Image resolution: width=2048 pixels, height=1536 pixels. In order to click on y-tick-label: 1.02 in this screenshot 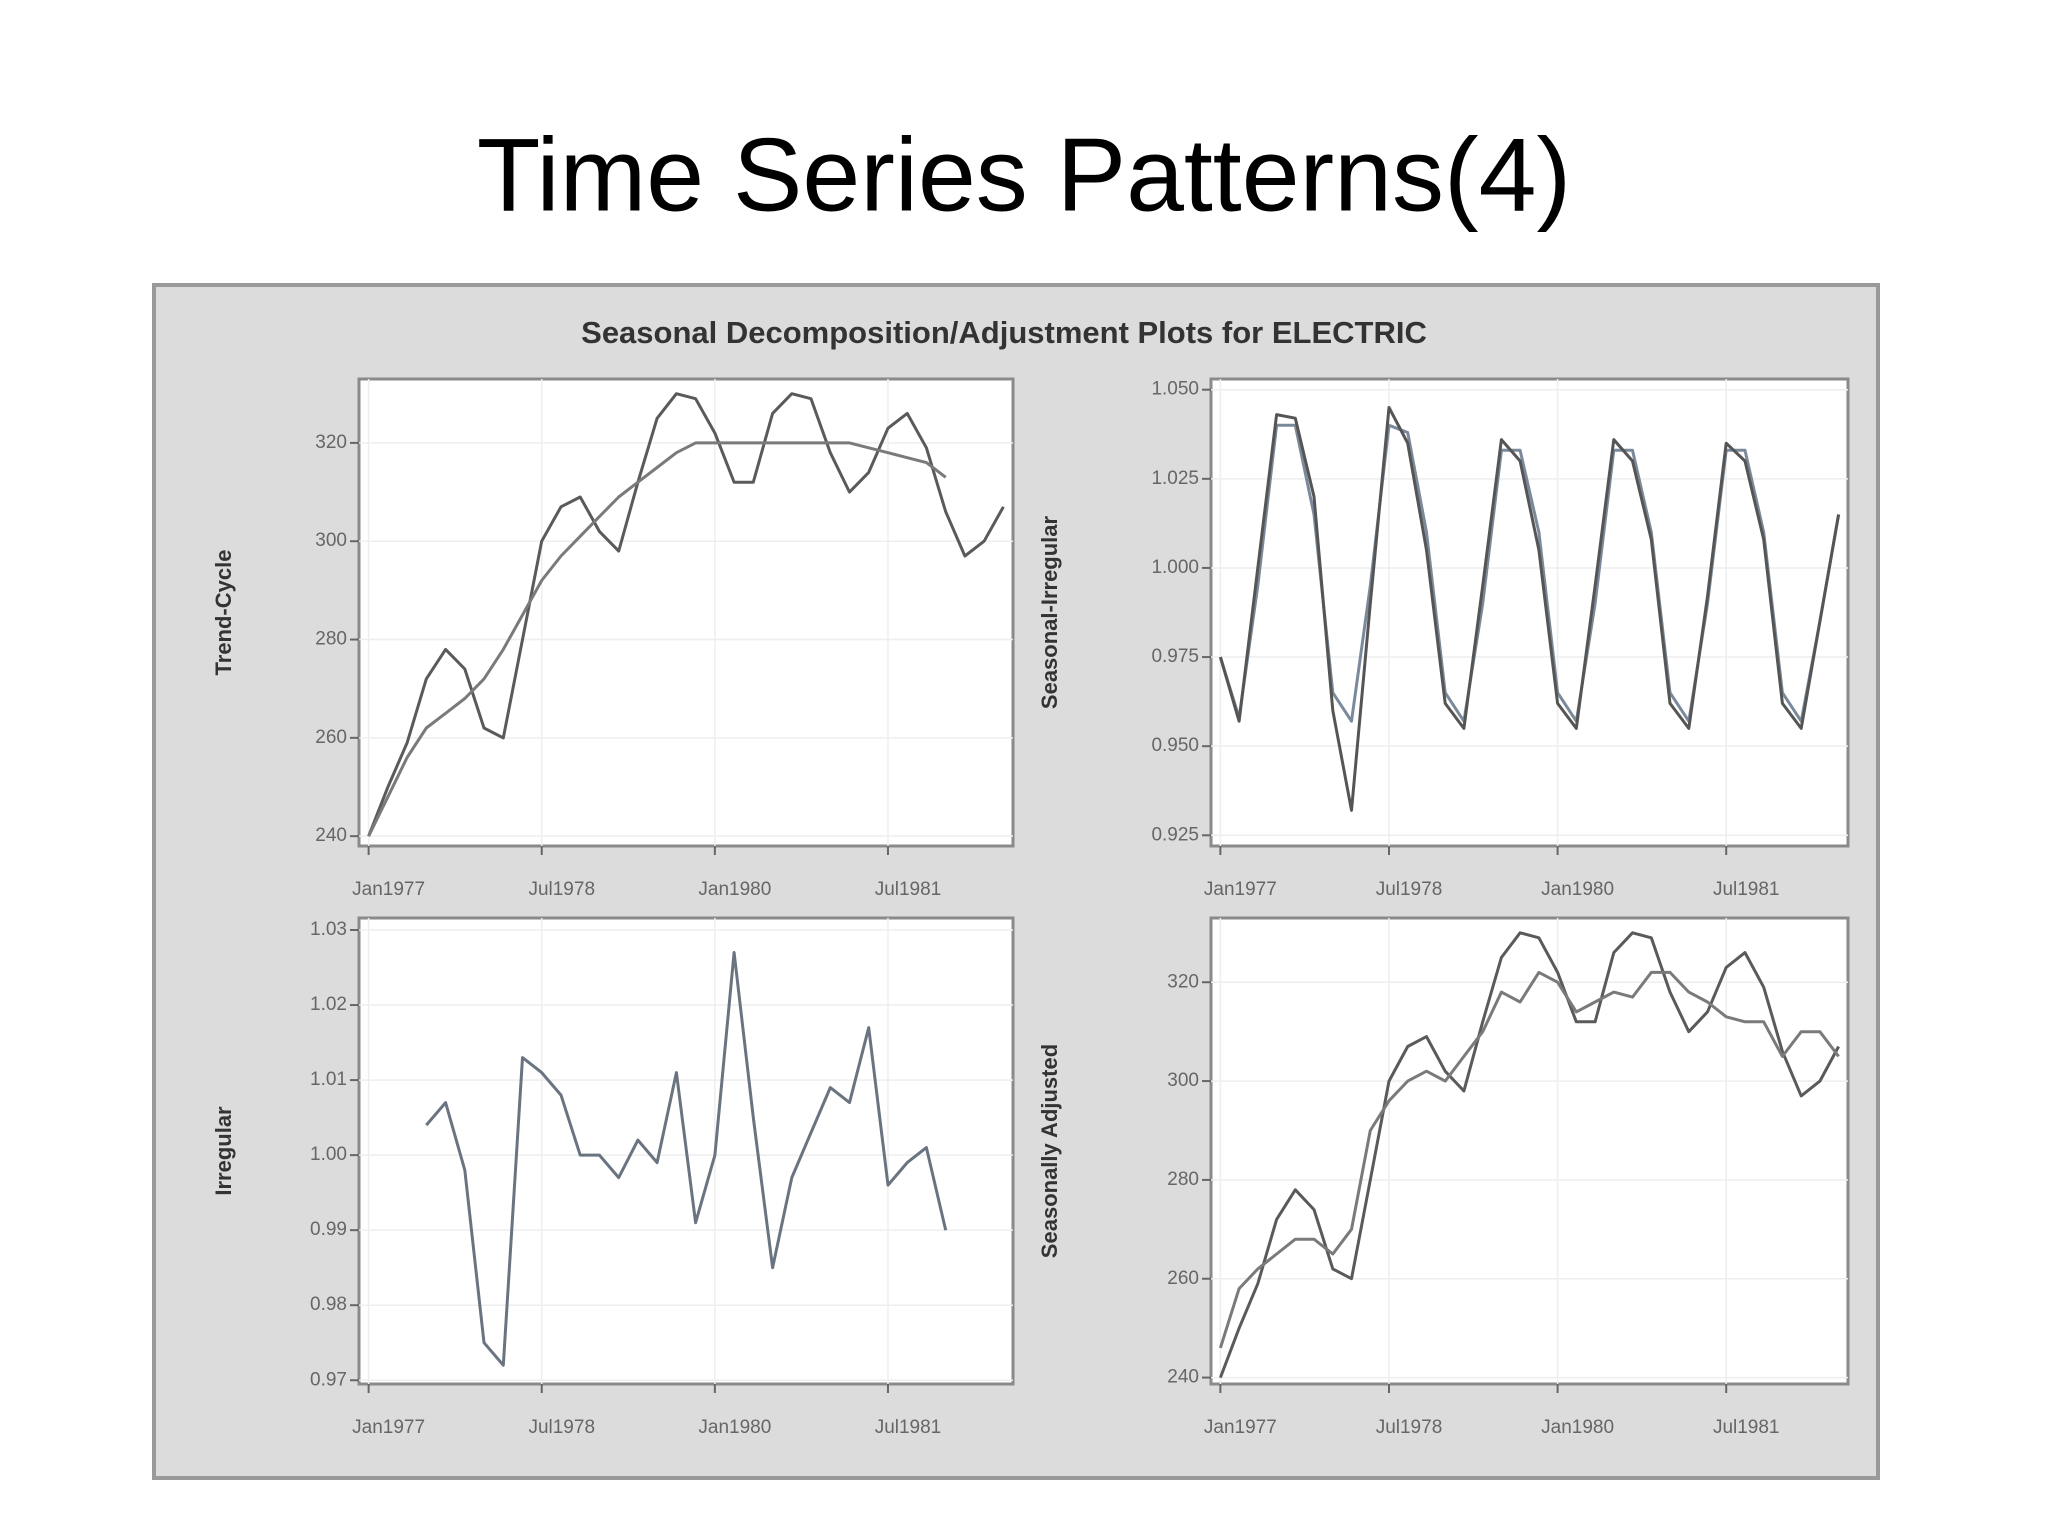, I will do `click(328, 1004)`.